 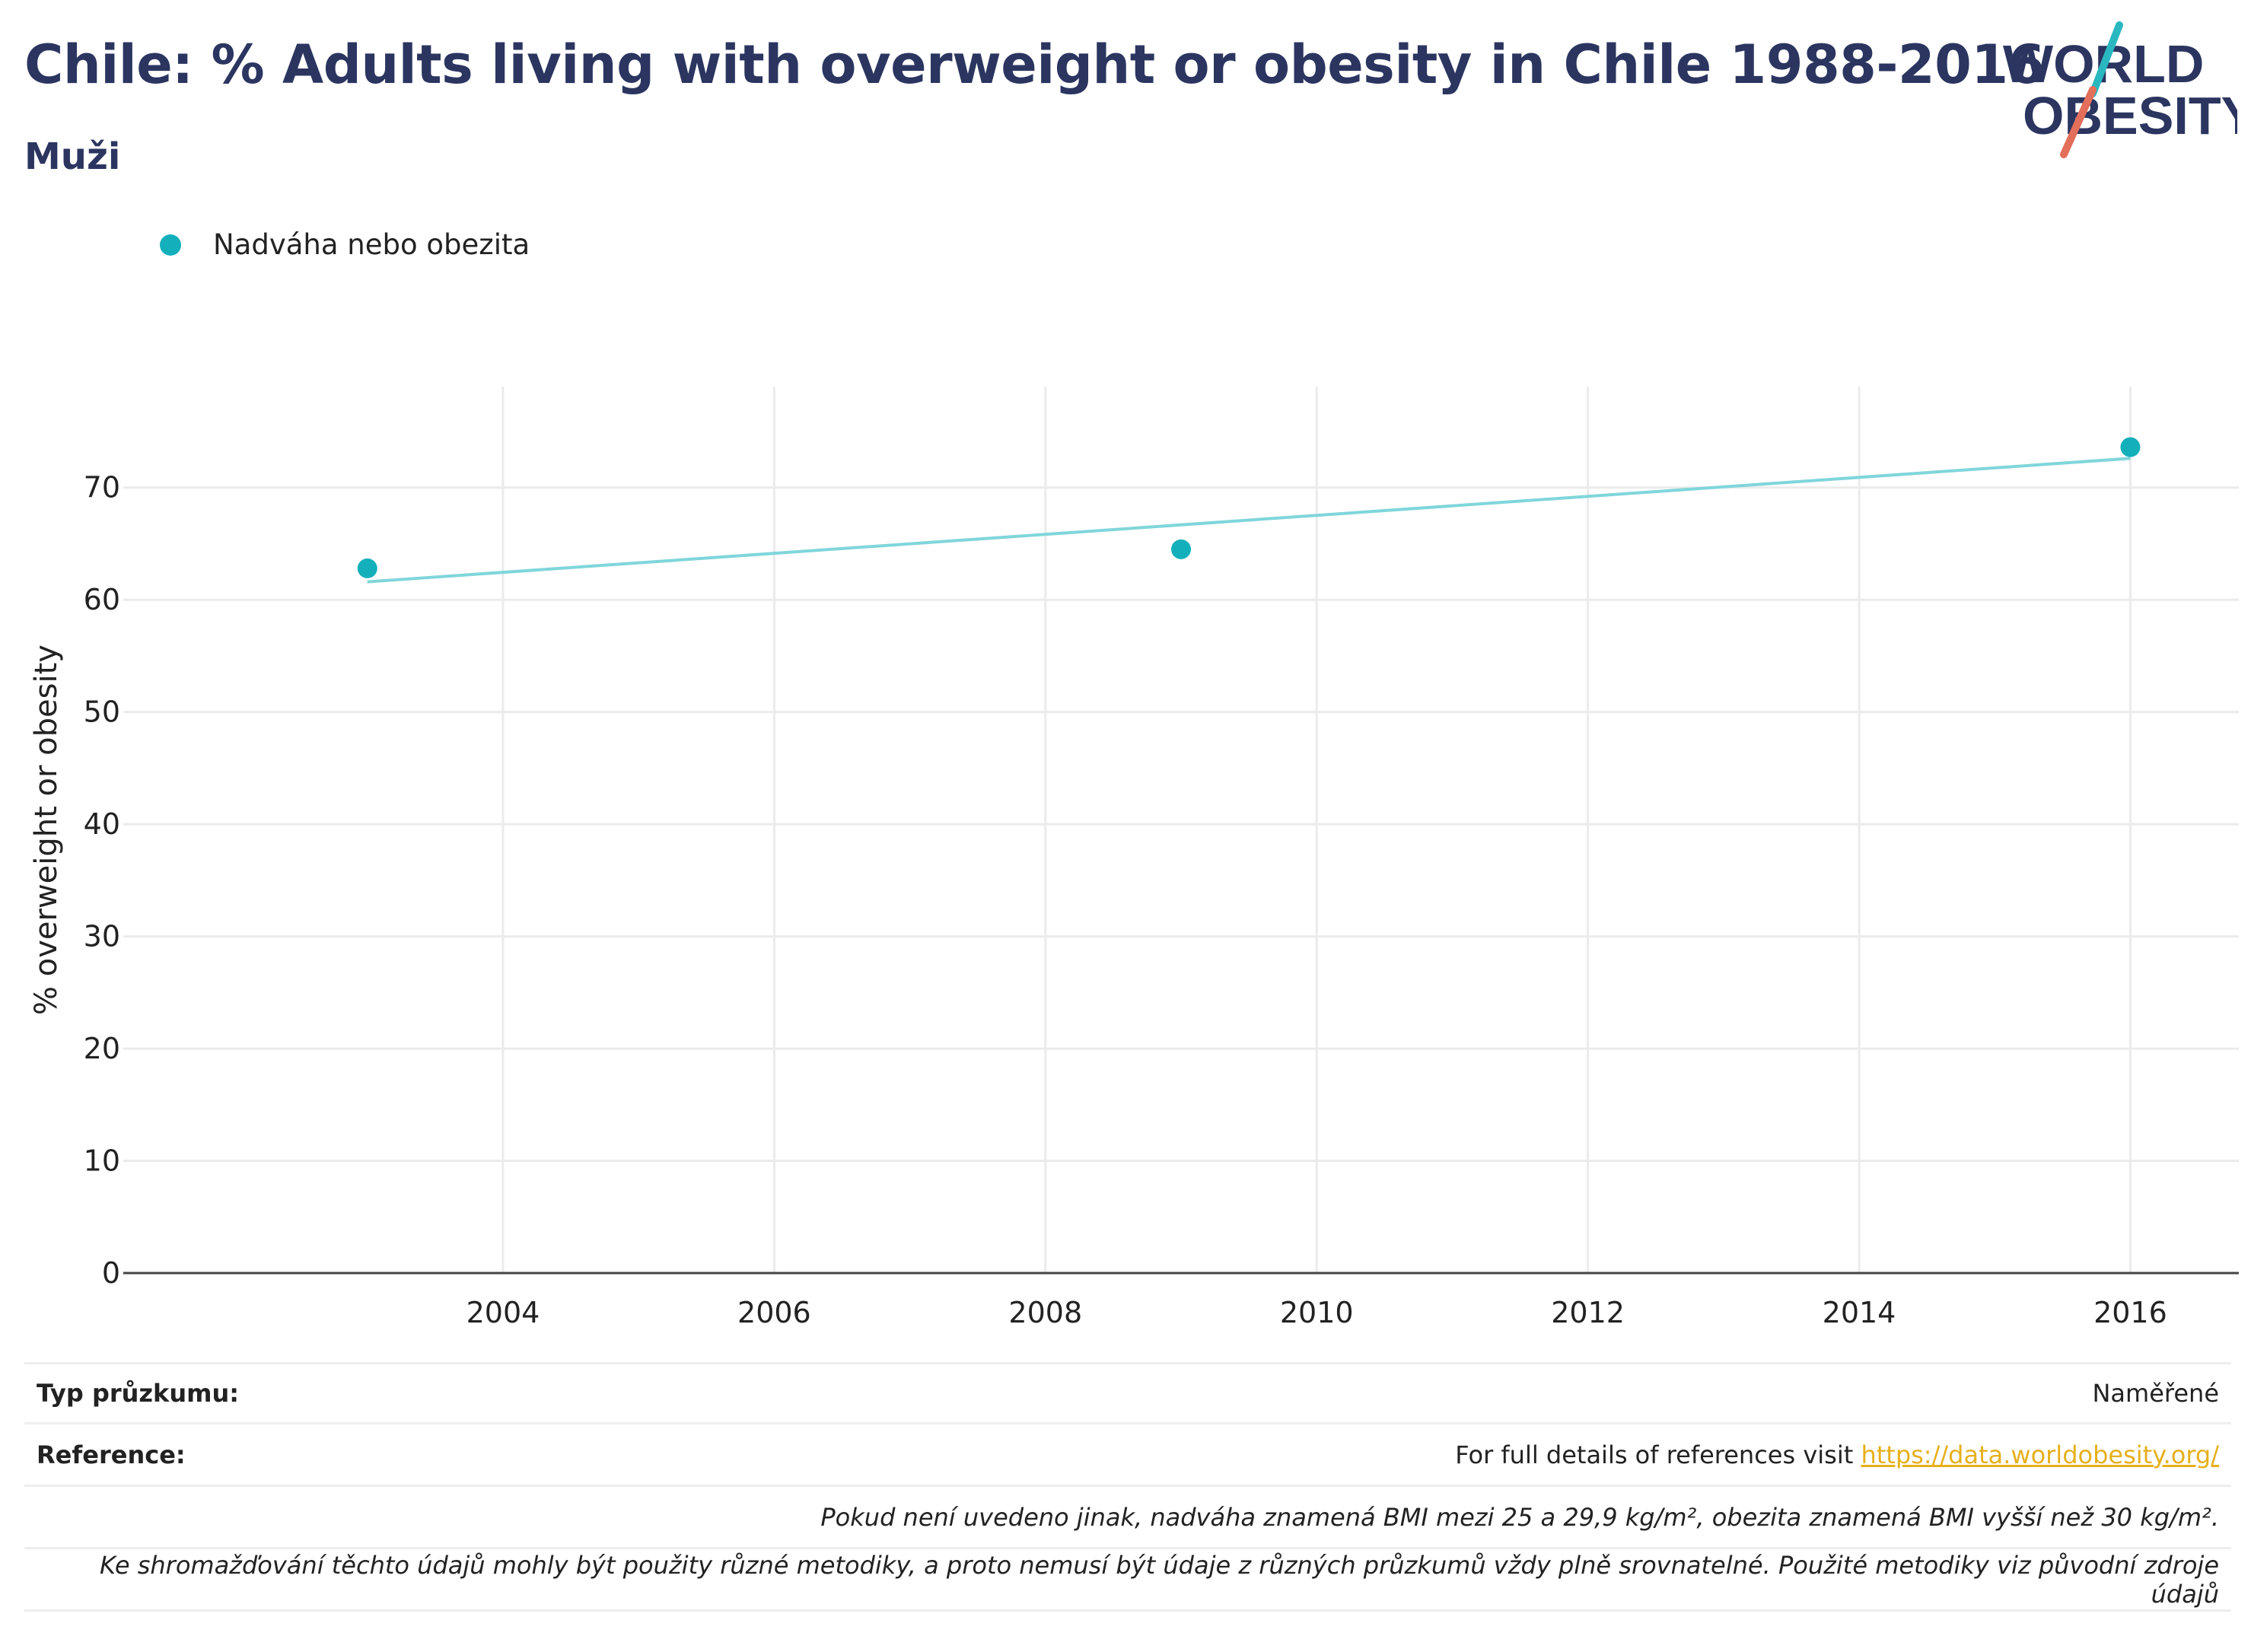 What do you see at coordinates (2130, 1312) in the screenshot?
I see `x-tick-label: 2016` at bounding box center [2130, 1312].